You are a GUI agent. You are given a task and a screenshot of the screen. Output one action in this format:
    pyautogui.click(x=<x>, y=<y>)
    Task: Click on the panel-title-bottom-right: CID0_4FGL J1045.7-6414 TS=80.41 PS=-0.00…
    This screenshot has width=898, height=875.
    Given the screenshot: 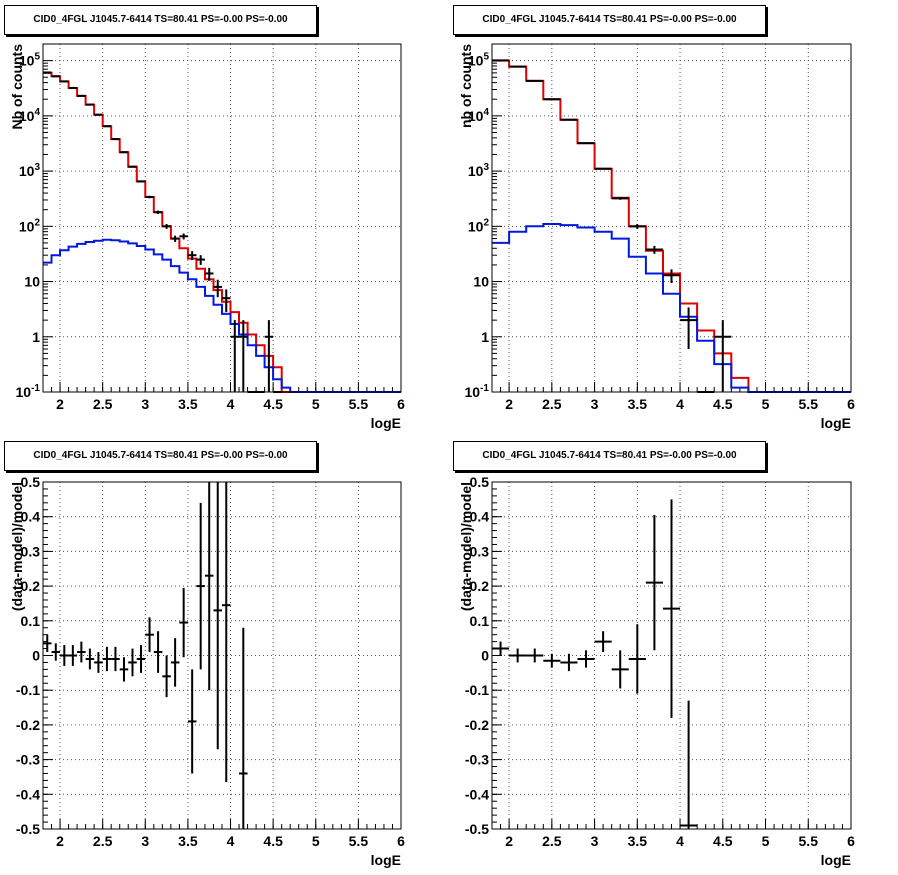 What is the action you would take?
    pyautogui.click(x=609, y=456)
    